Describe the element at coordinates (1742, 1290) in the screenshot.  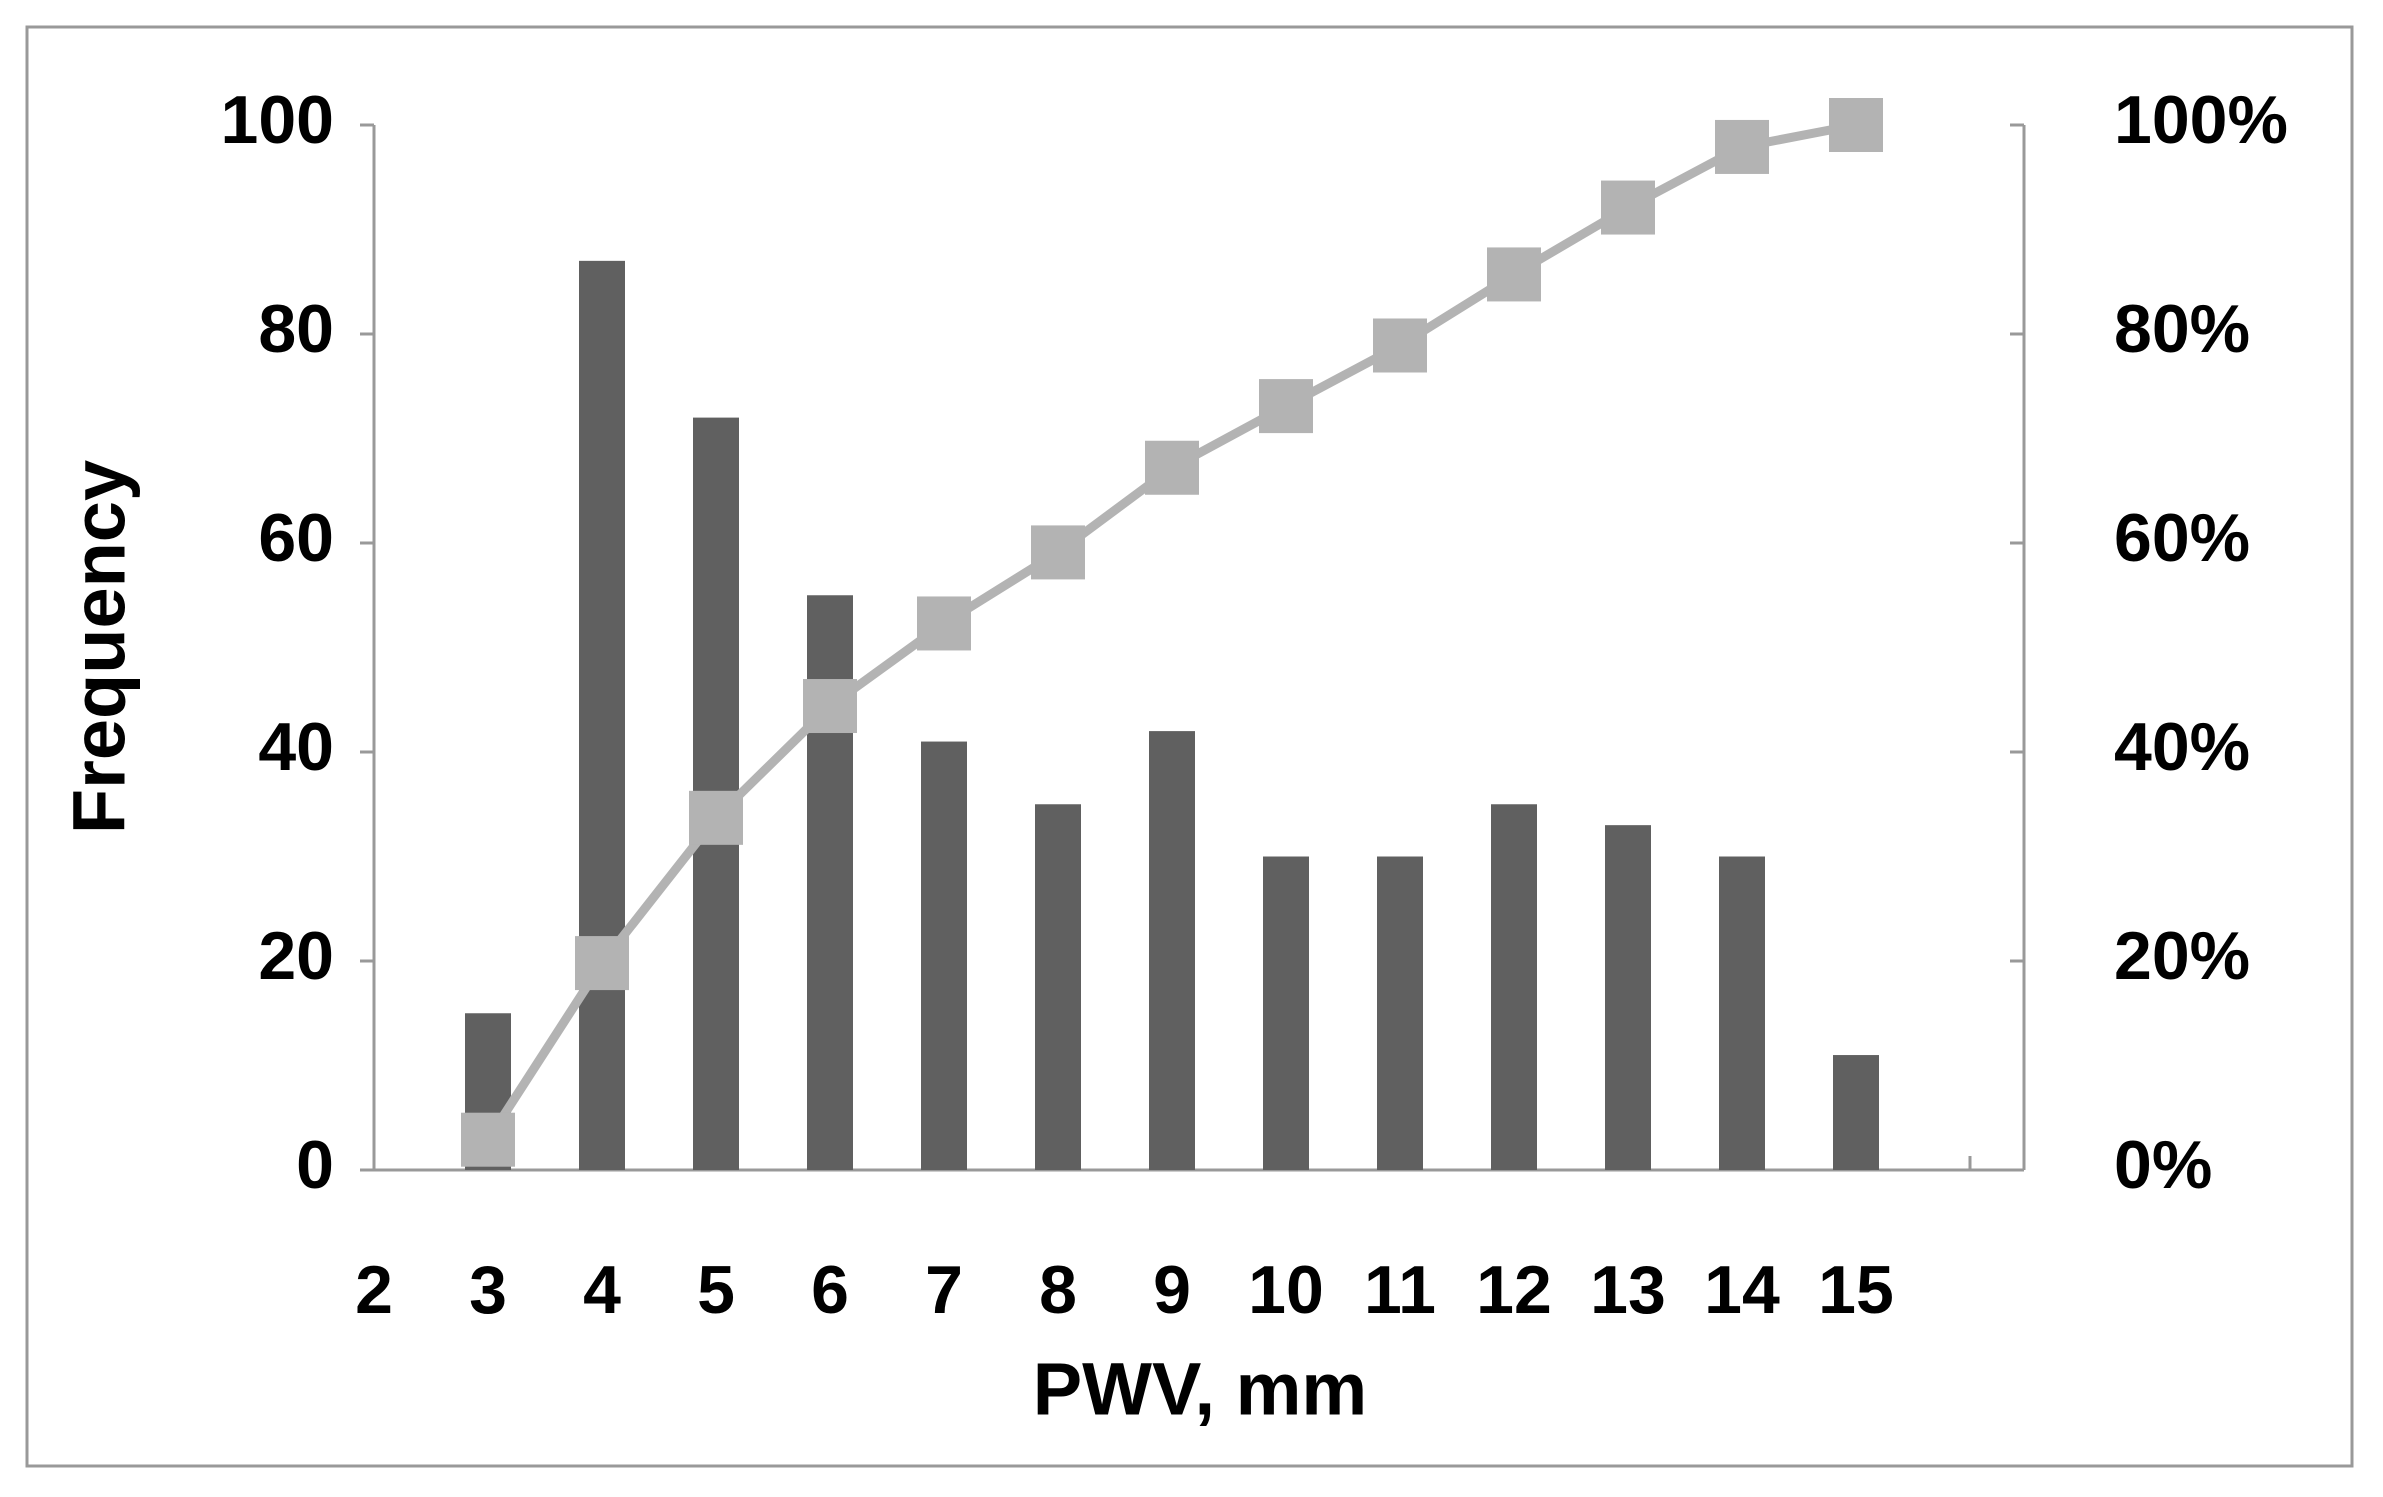
I see `x-tick-label: 14` at that location.